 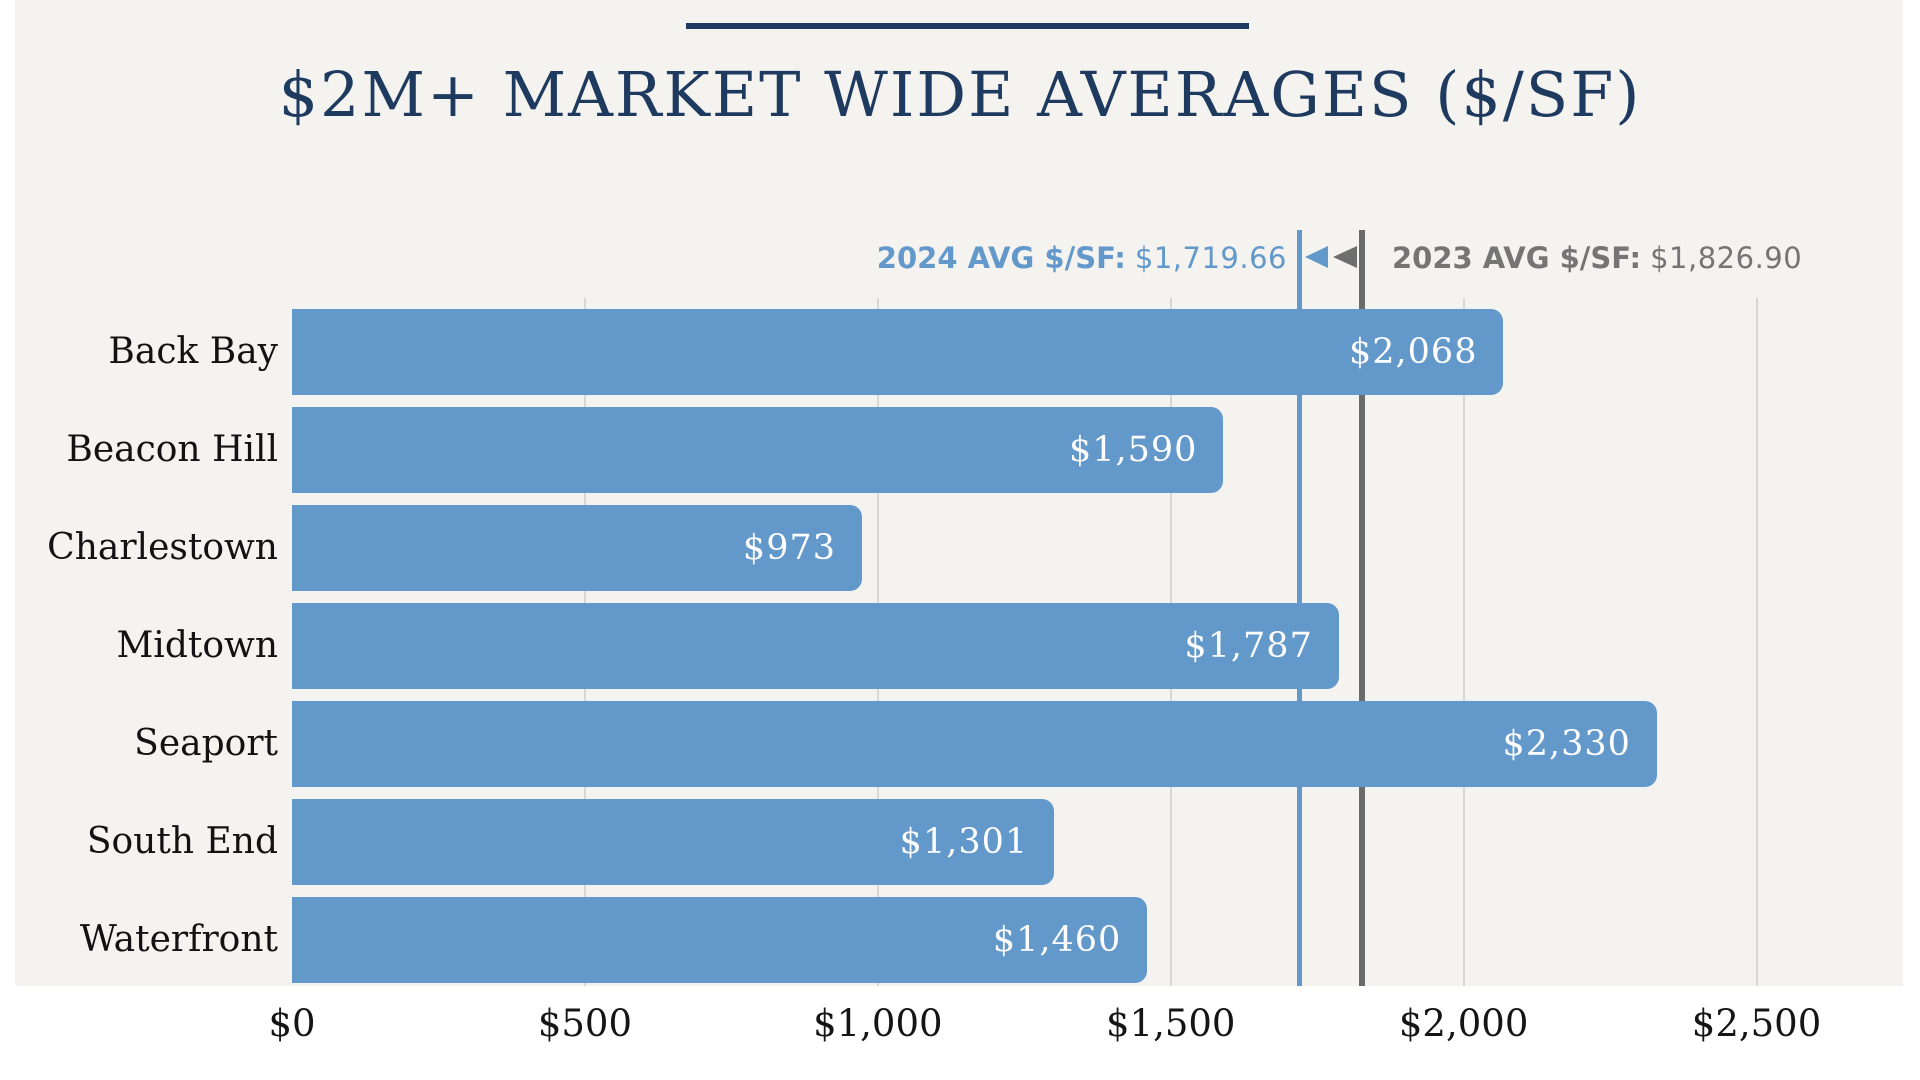 I want to click on bar-row: $1,590, so click(x=1097, y=450).